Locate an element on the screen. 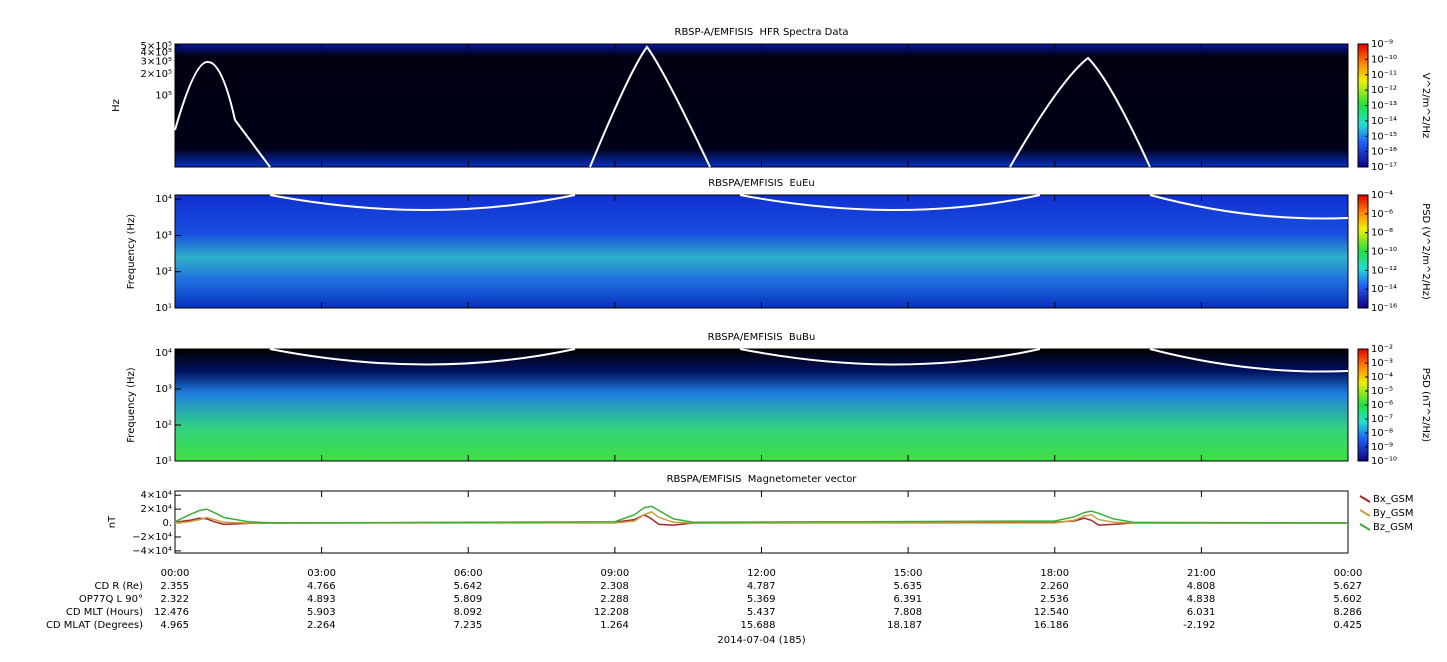  y-tick-label: −4×10⁴ is located at coordinates (152, 551).